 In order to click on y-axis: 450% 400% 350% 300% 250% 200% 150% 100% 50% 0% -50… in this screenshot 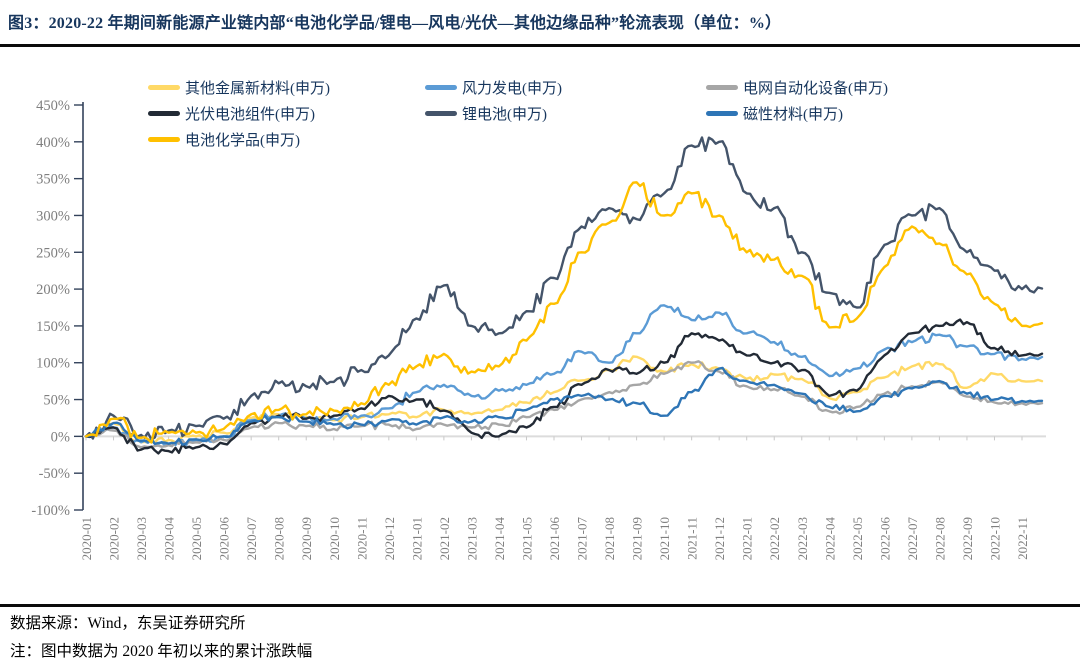, I will do `click(57, 308)`.